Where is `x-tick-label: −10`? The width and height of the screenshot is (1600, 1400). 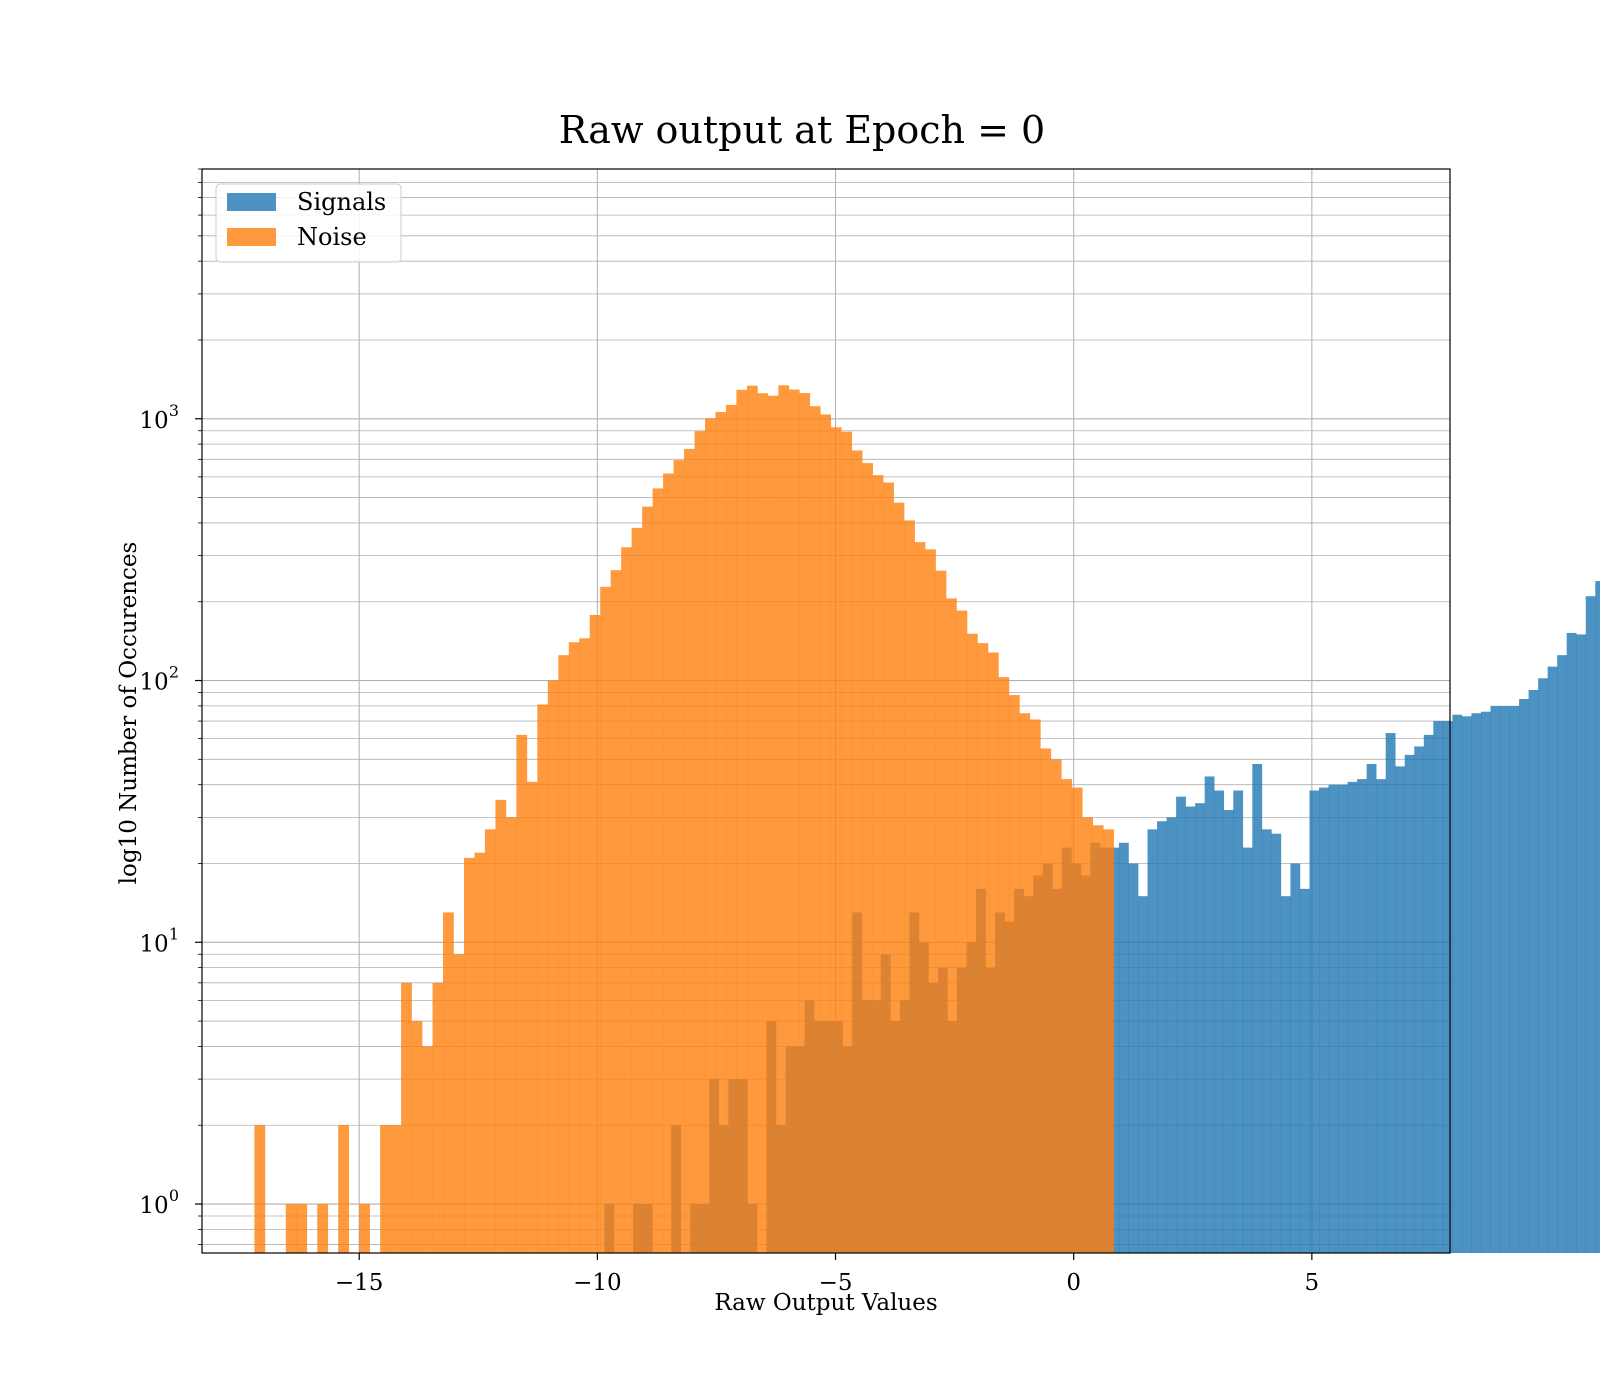 x-tick-label: −10 is located at coordinates (597, 1283).